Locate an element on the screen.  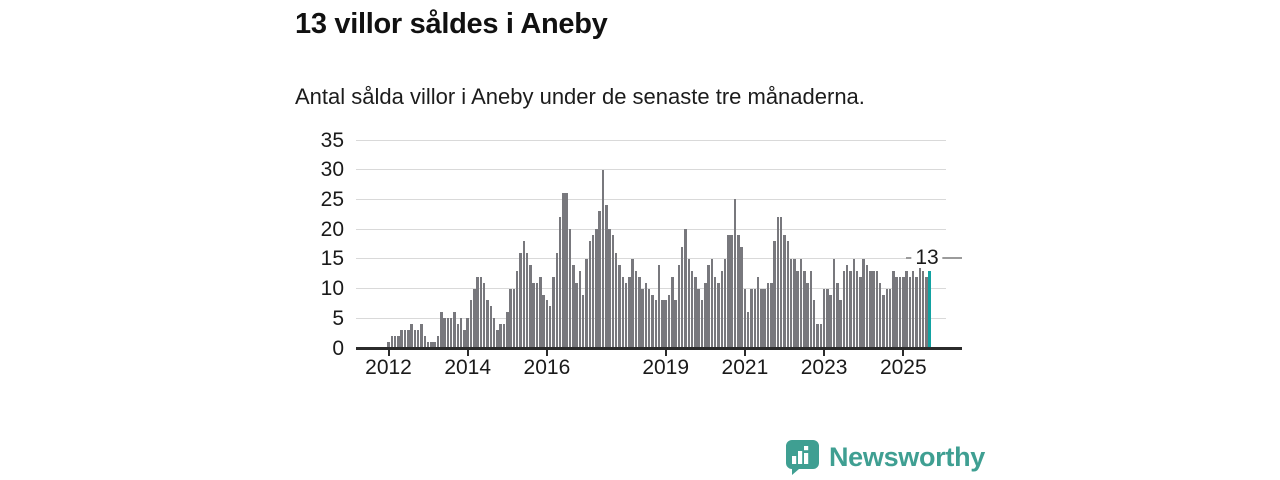
highlighted-bar is located at coordinates (929, 309).